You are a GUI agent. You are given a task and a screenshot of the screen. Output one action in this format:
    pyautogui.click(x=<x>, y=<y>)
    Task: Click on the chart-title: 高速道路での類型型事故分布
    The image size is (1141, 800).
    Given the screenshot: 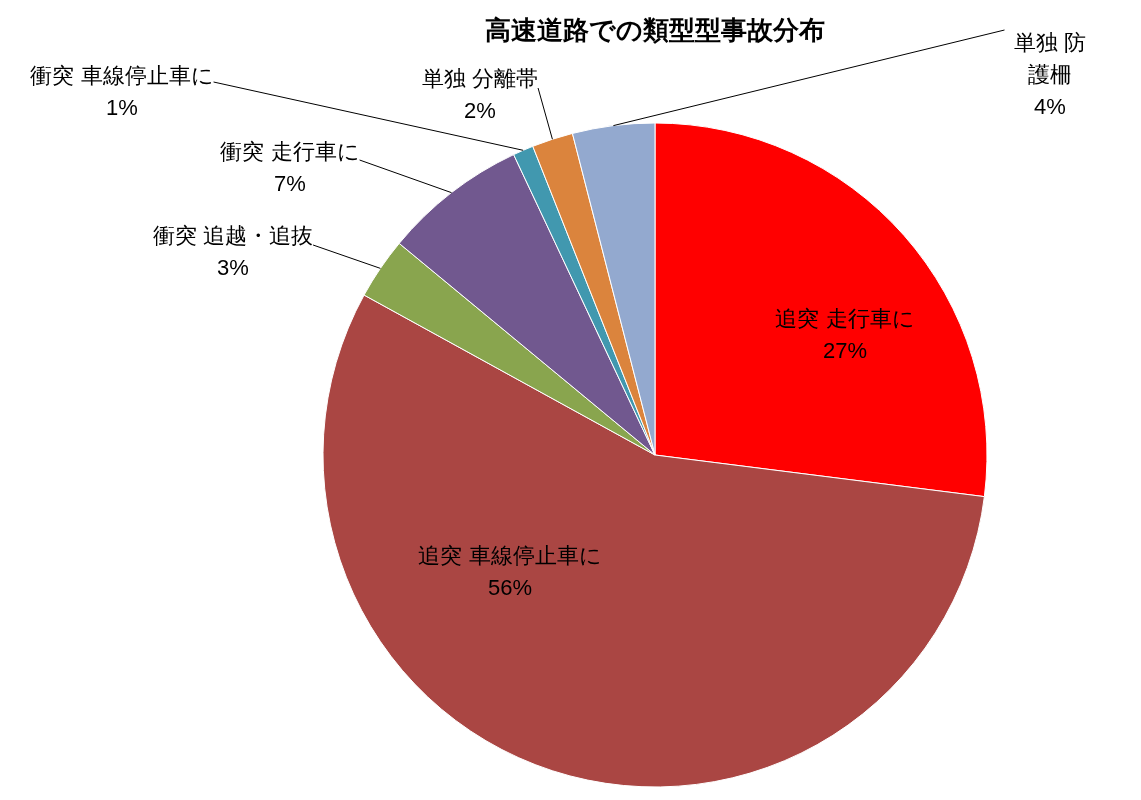 What is the action you would take?
    pyautogui.click(x=655, y=30)
    